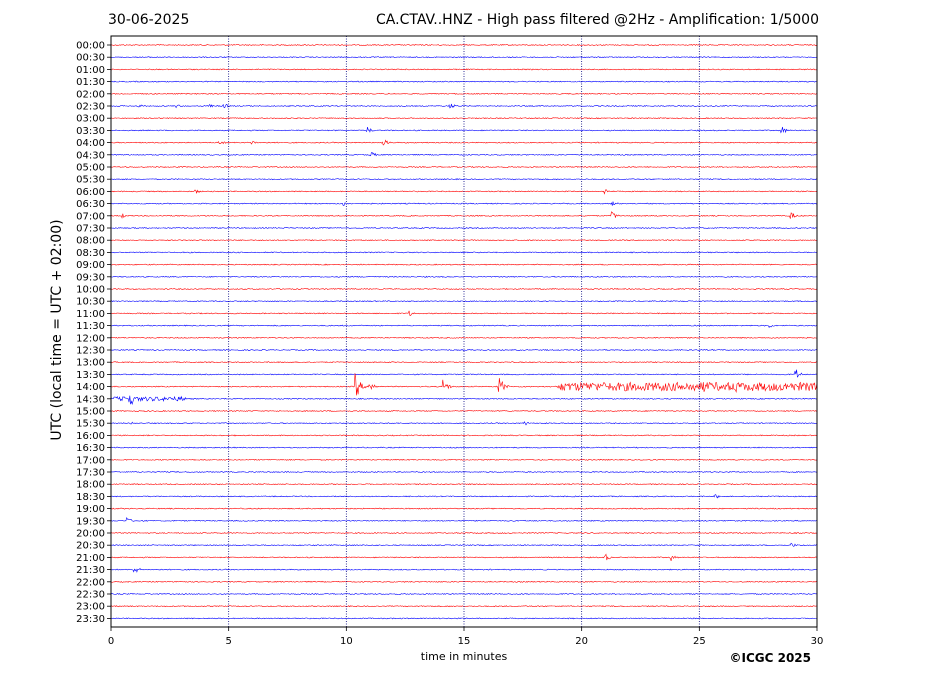 Image resolution: width=927 pixels, height=696 pixels. Describe the element at coordinates (90, 363) in the screenshot. I see `y-tick-label: 13:00` at that location.